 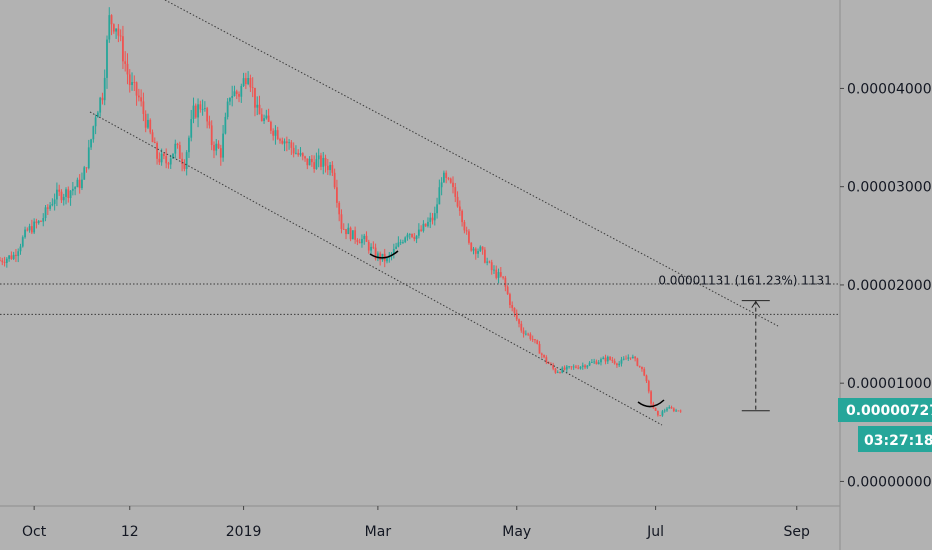 I want to click on time-tick-label: 12, so click(x=130, y=532).